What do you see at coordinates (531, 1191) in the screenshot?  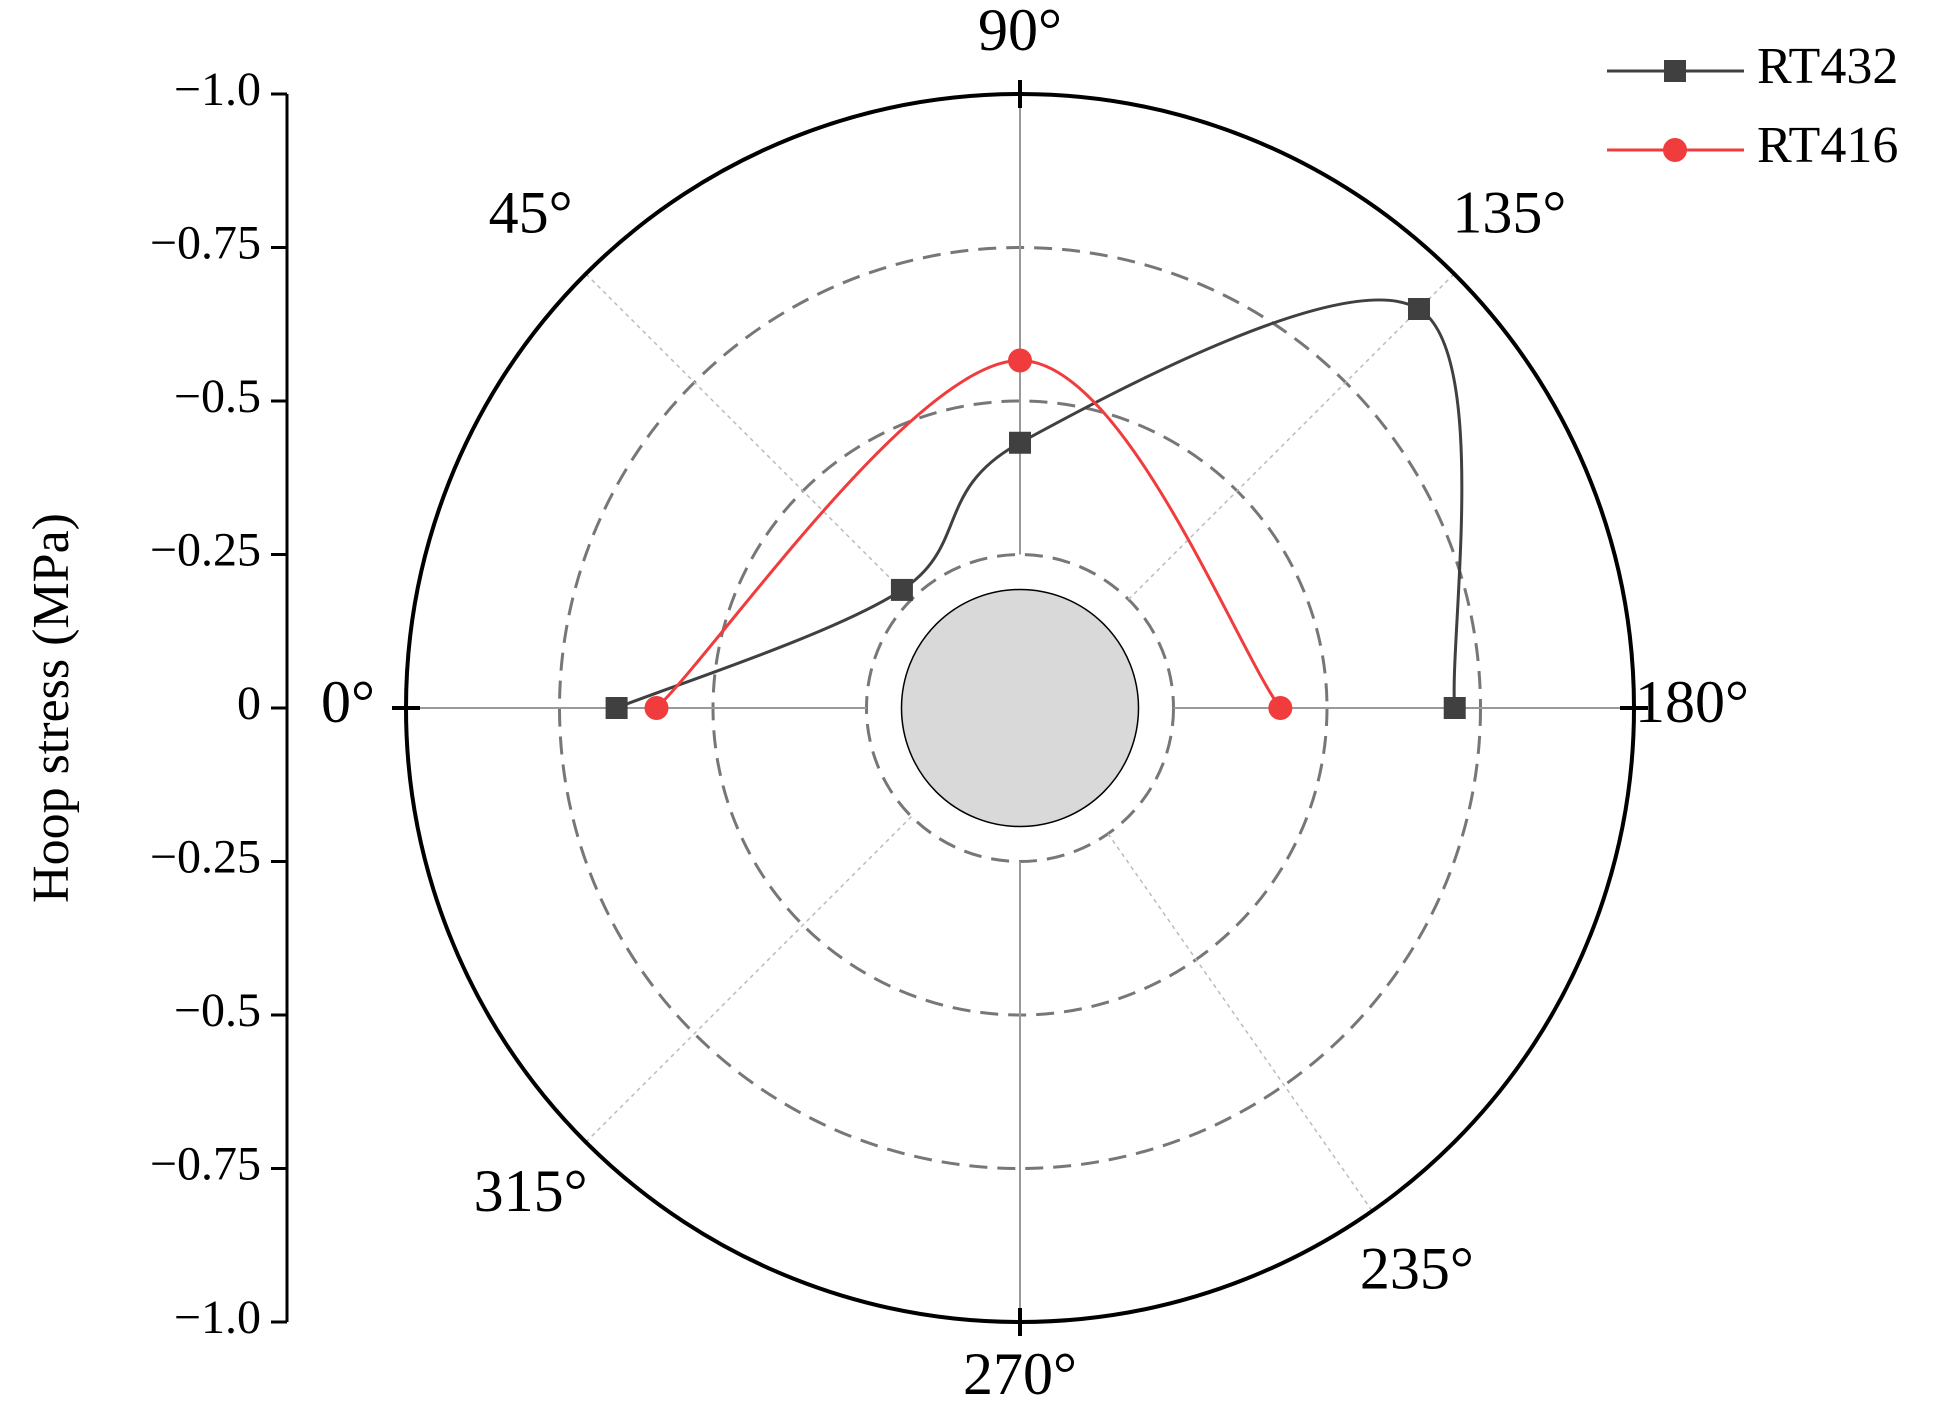 I see `angle-label: 315°` at bounding box center [531, 1191].